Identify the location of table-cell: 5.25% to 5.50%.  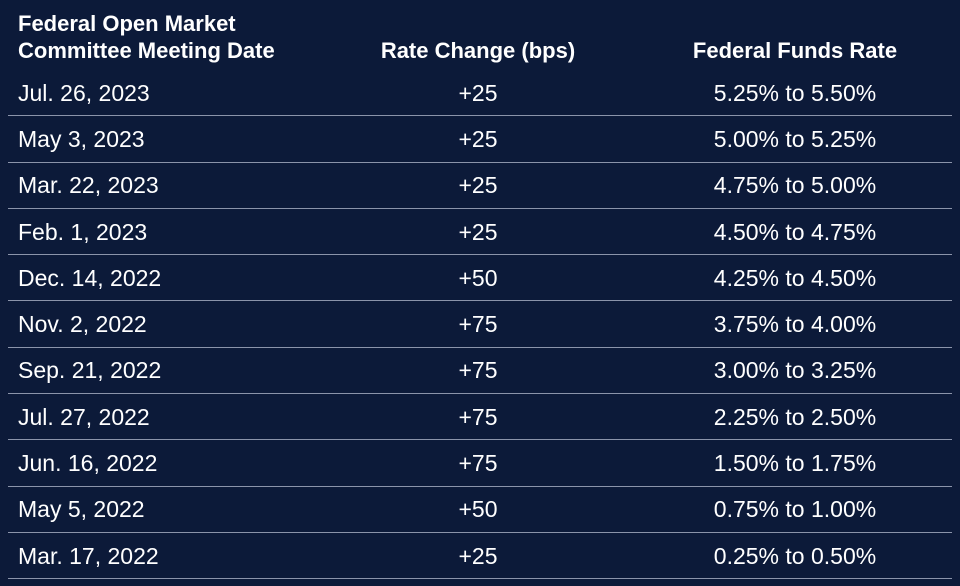
(795, 92).